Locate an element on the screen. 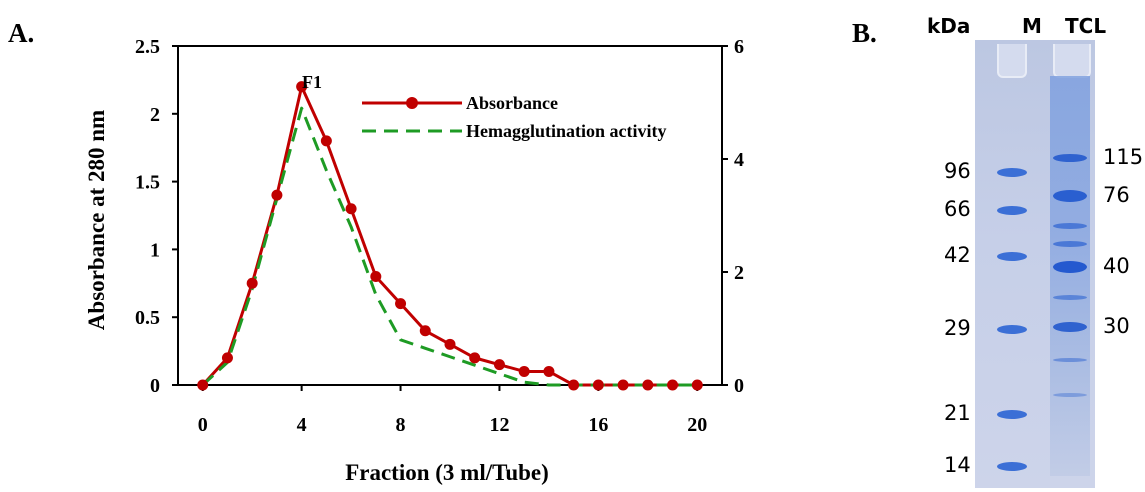  gel-header-kda: kDa is located at coordinates (949, 26).